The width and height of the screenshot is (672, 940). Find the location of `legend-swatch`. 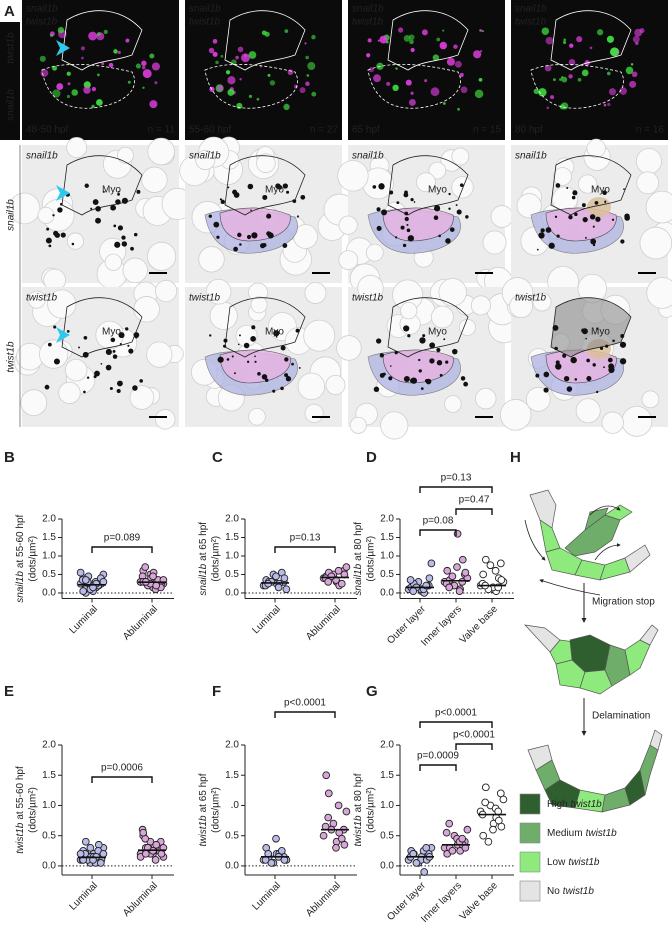

legend-swatch is located at coordinates (530, 891).